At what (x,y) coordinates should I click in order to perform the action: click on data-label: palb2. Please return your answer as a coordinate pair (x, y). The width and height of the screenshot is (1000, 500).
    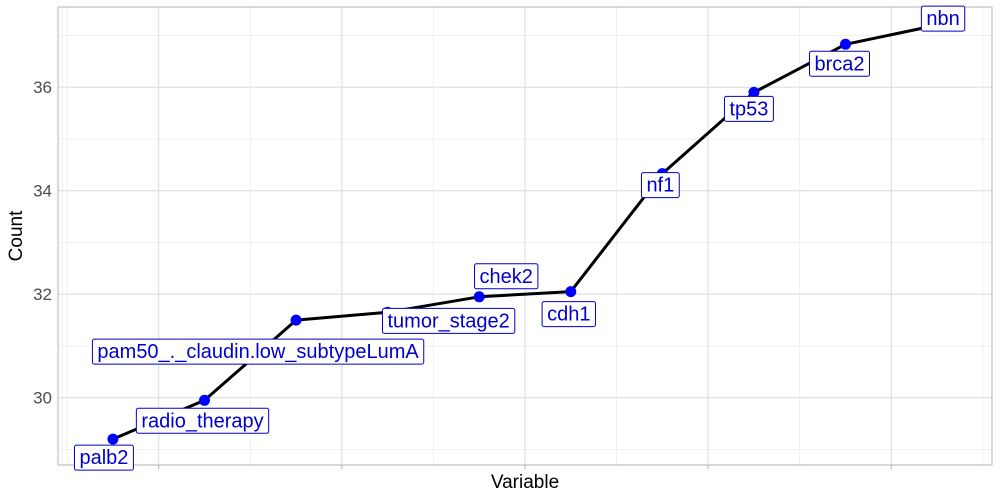
    Looking at the image, I should click on (103, 457).